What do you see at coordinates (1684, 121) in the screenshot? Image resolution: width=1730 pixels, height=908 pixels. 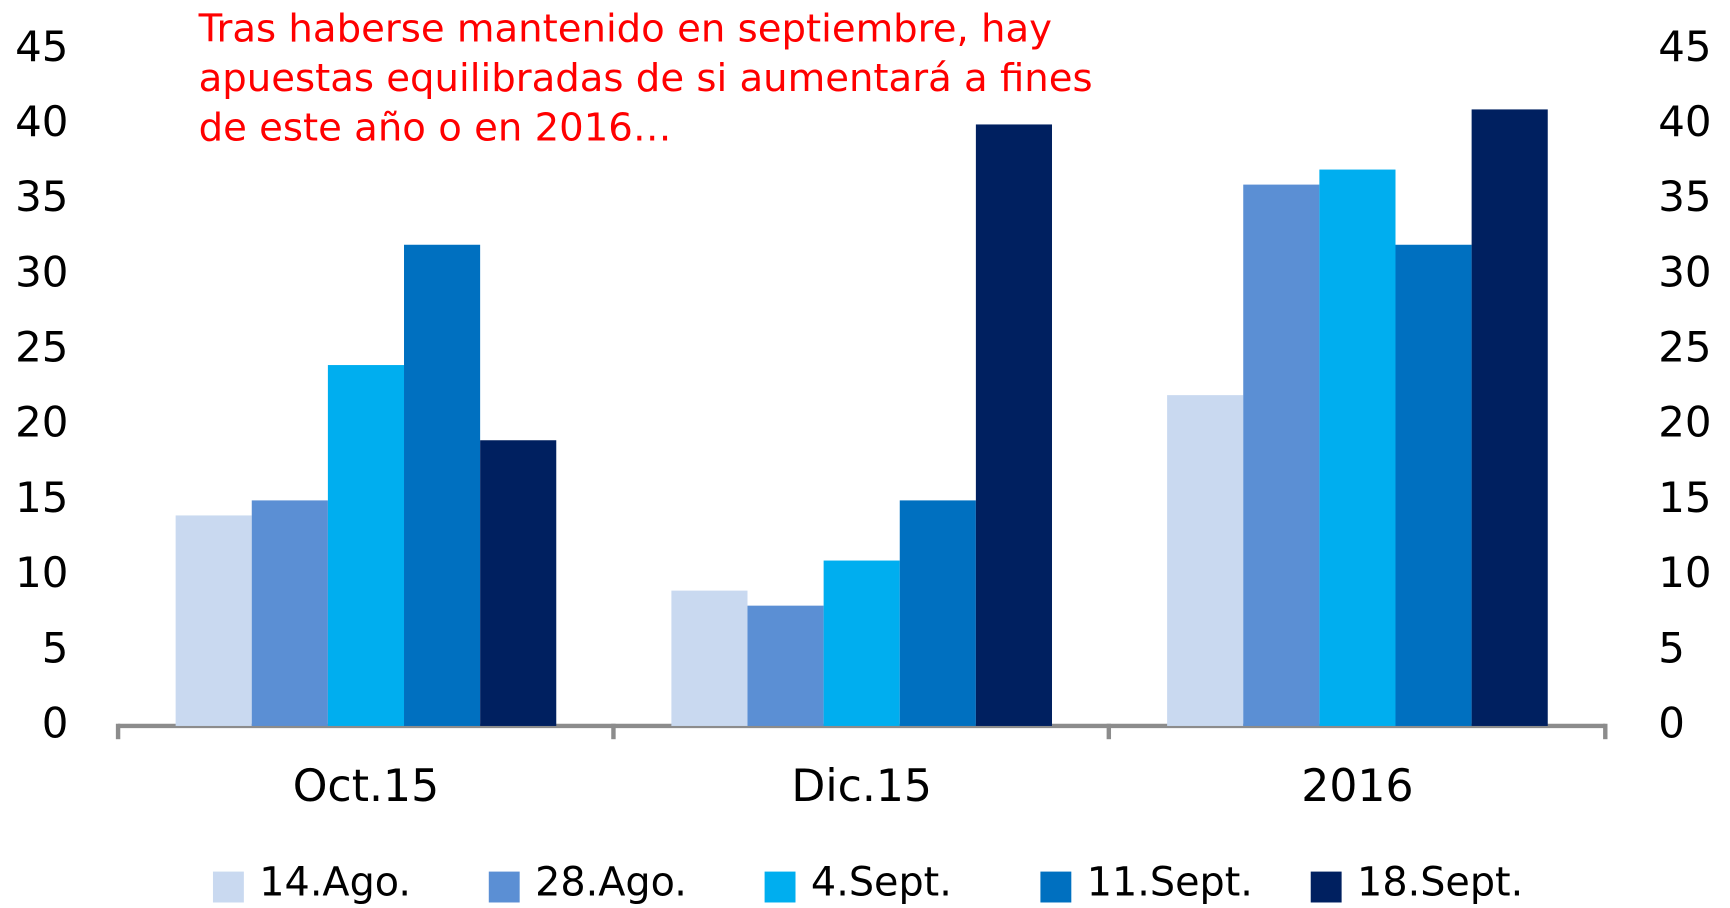 I see `y2-tick-label: 40` at bounding box center [1684, 121].